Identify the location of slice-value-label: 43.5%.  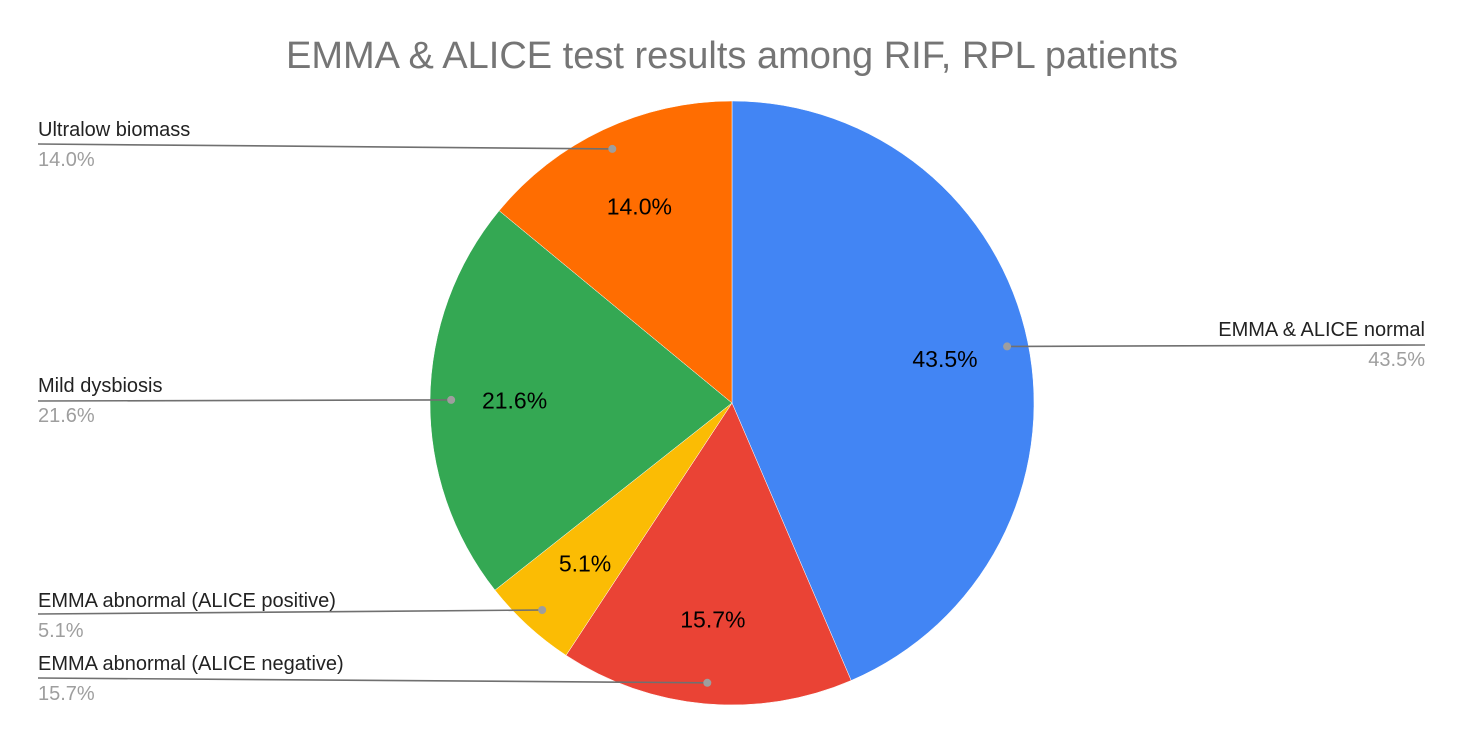
(944, 359).